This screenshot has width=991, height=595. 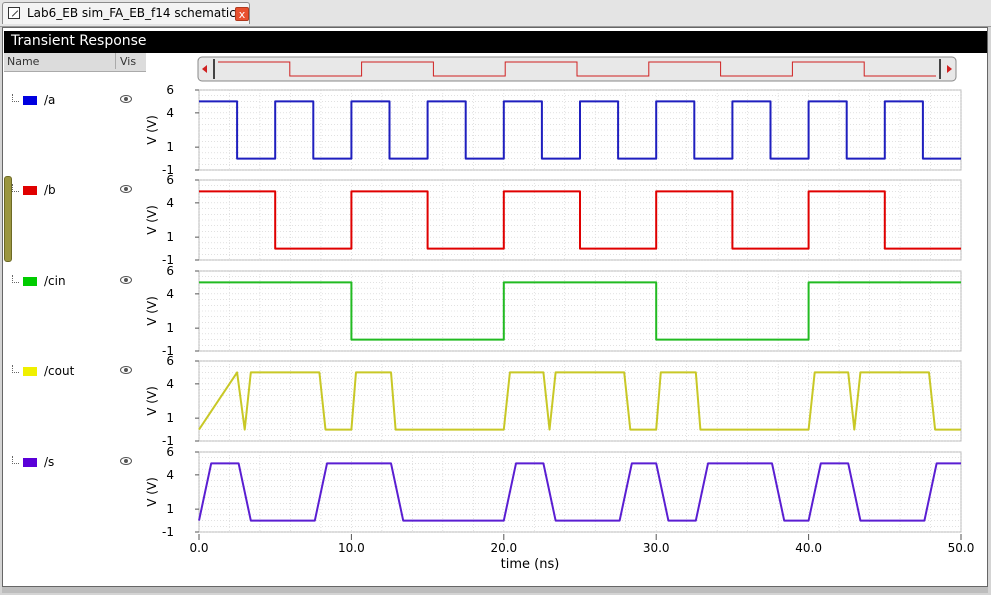 I want to click on signal-row-cout: /cout, so click(x=75, y=372).